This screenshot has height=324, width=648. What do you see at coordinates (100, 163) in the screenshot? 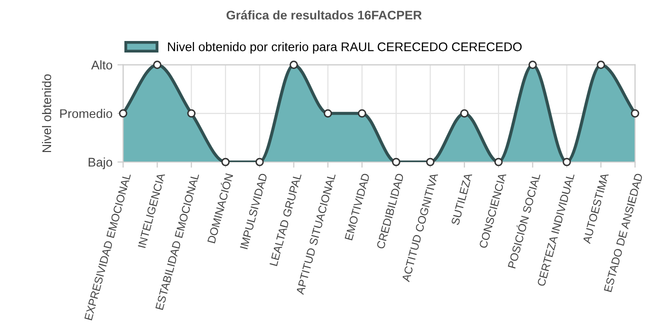
I see `category-label: Bajo` at bounding box center [100, 163].